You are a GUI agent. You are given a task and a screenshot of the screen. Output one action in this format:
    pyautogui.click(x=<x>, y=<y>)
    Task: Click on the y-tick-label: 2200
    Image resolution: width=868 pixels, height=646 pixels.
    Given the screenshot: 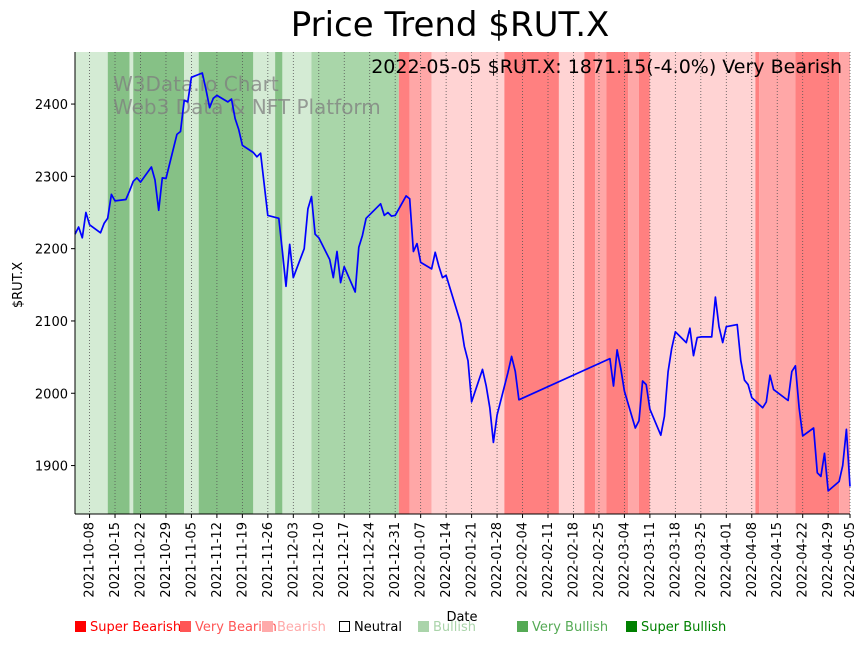 What is the action you would take?
    pyautogui.click(x=51, y=250)
    